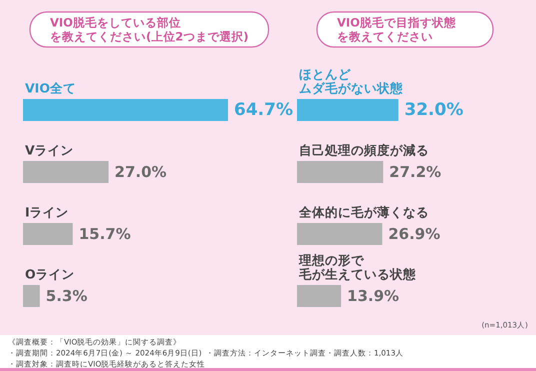  I want to click on y-tick-label: 全体的に毛が薄くなる, so click(363, 212).